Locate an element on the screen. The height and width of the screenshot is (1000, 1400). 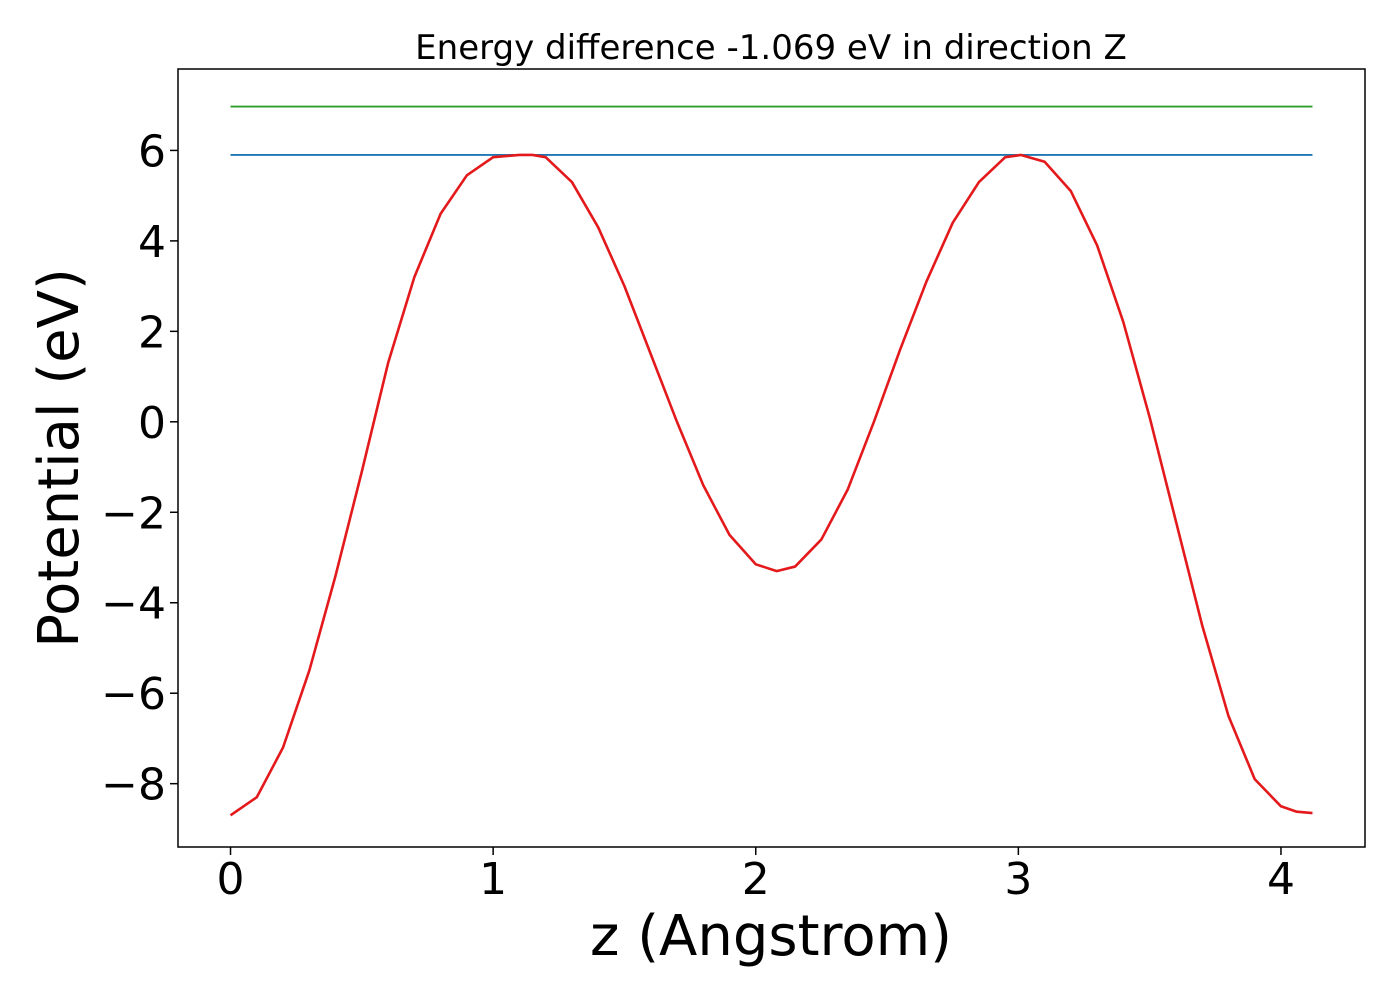
y-axis: −8 −6 −4 −2 0 2 4 6 is located at coordinates (139, 468).